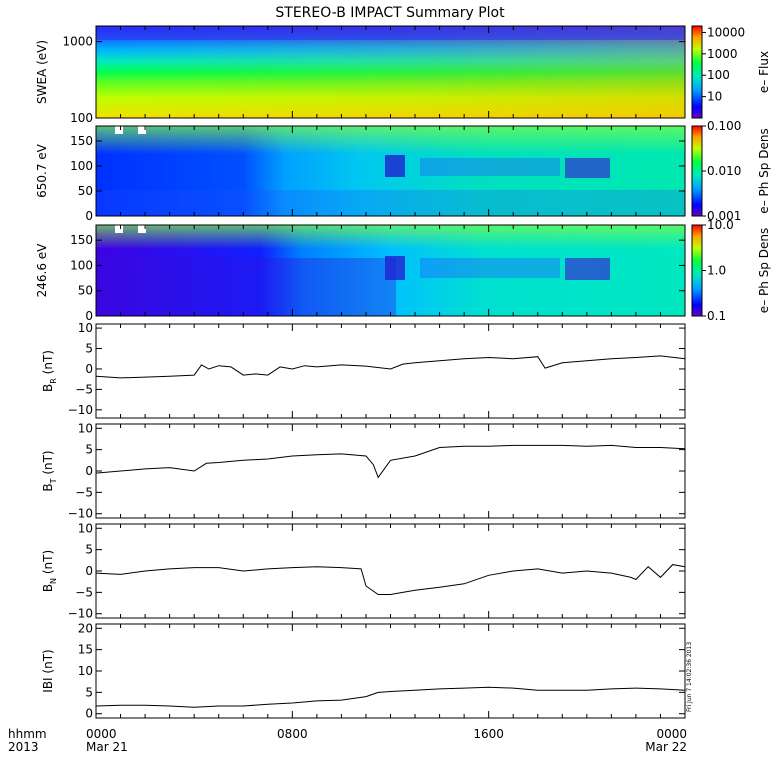  Describe the element at coordinates (724, 171) in the screenshot. I see `colorbar-tick-label: 0.010` at that location.